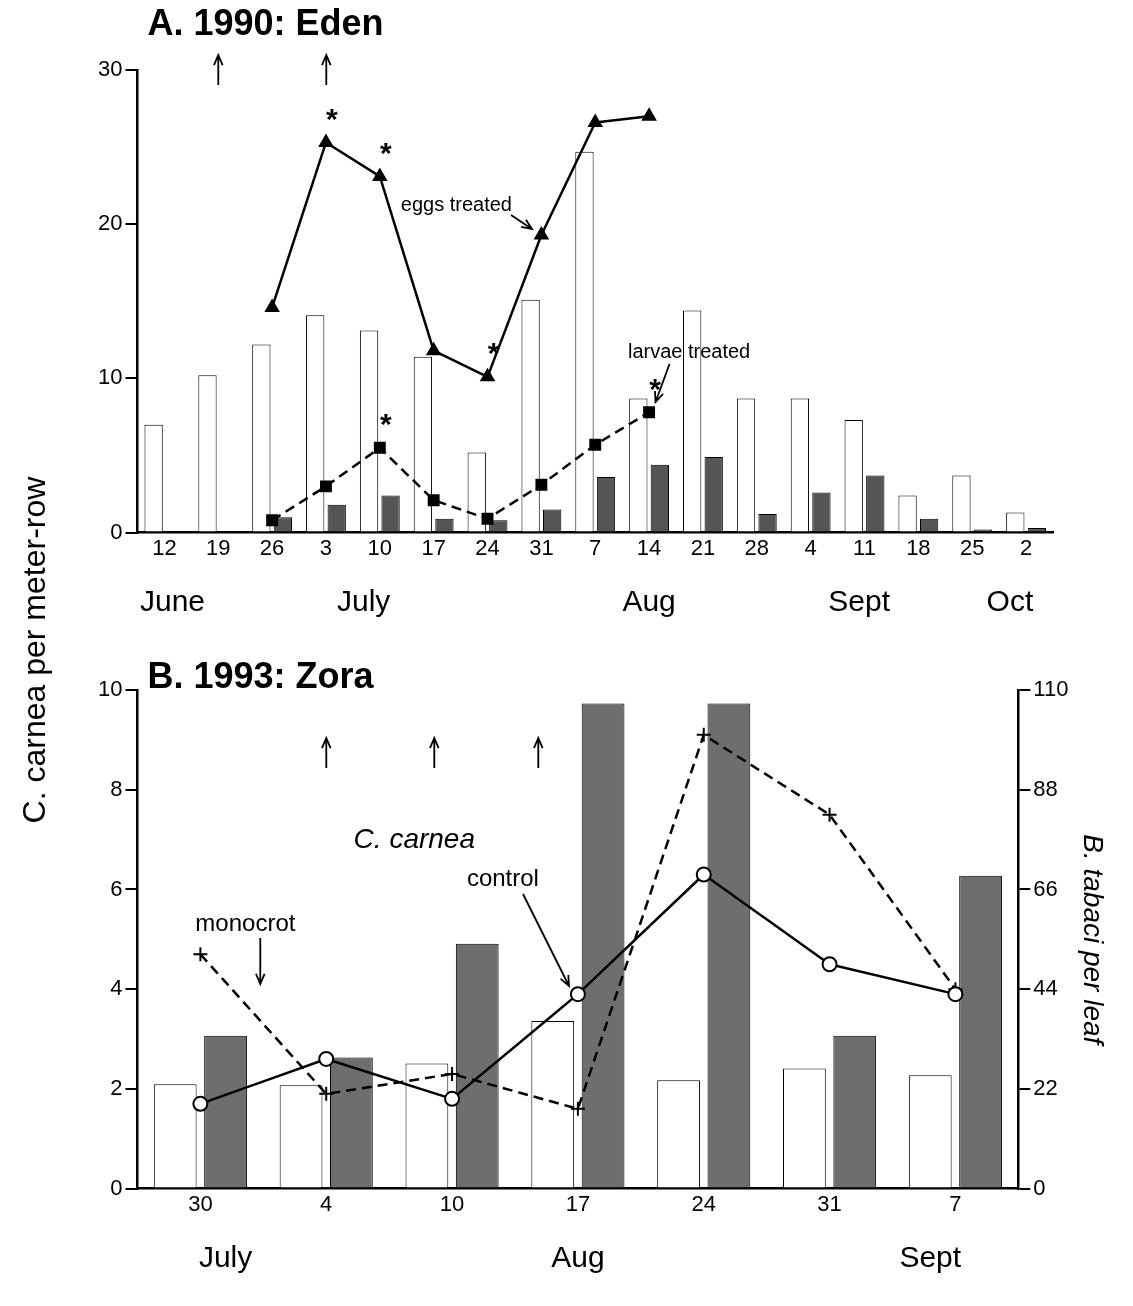 This screenshot has width=1133, height=1306. What do you see at coordinates (456, 203) in the screenshot?
I see `series-label: eggs treated` at bounding box center [456, 203].